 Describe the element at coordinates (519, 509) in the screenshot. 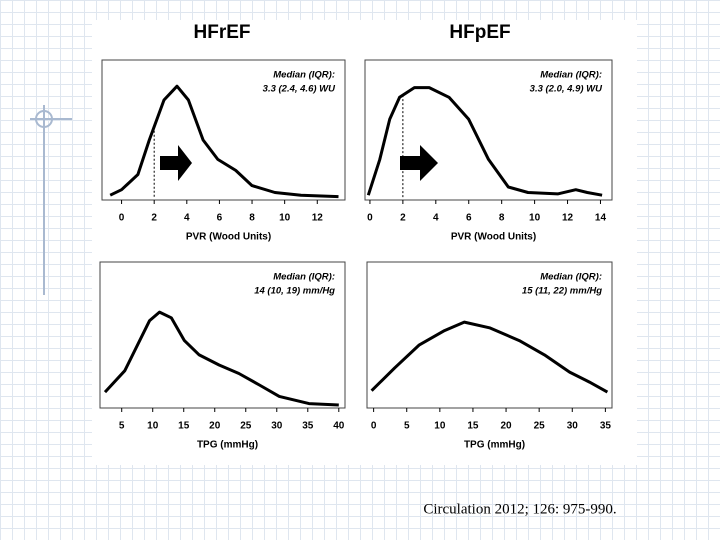

I see `citation: Circulation 2012; 126: 975-990.` at that location.